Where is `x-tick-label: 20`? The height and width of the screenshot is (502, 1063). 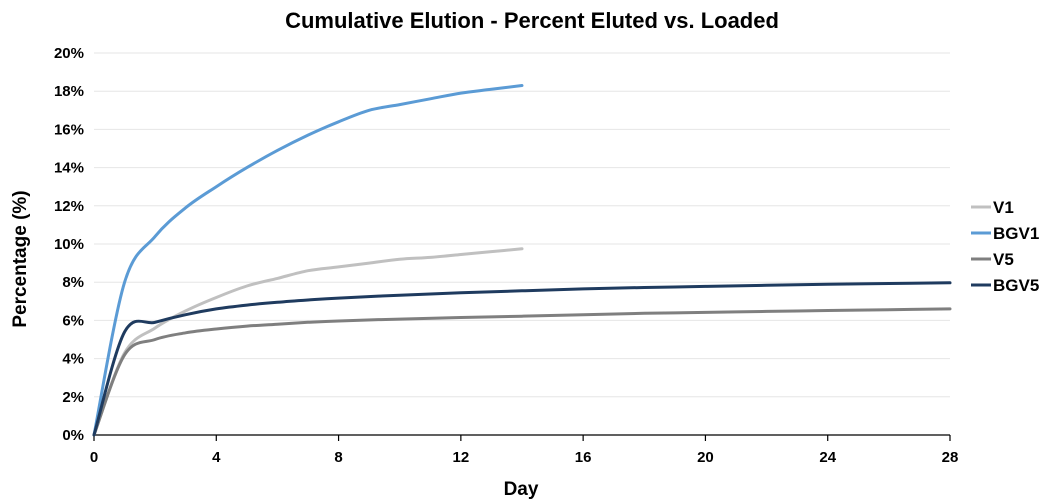
x-tick-label: 20 is located at coordinates (705, 457).